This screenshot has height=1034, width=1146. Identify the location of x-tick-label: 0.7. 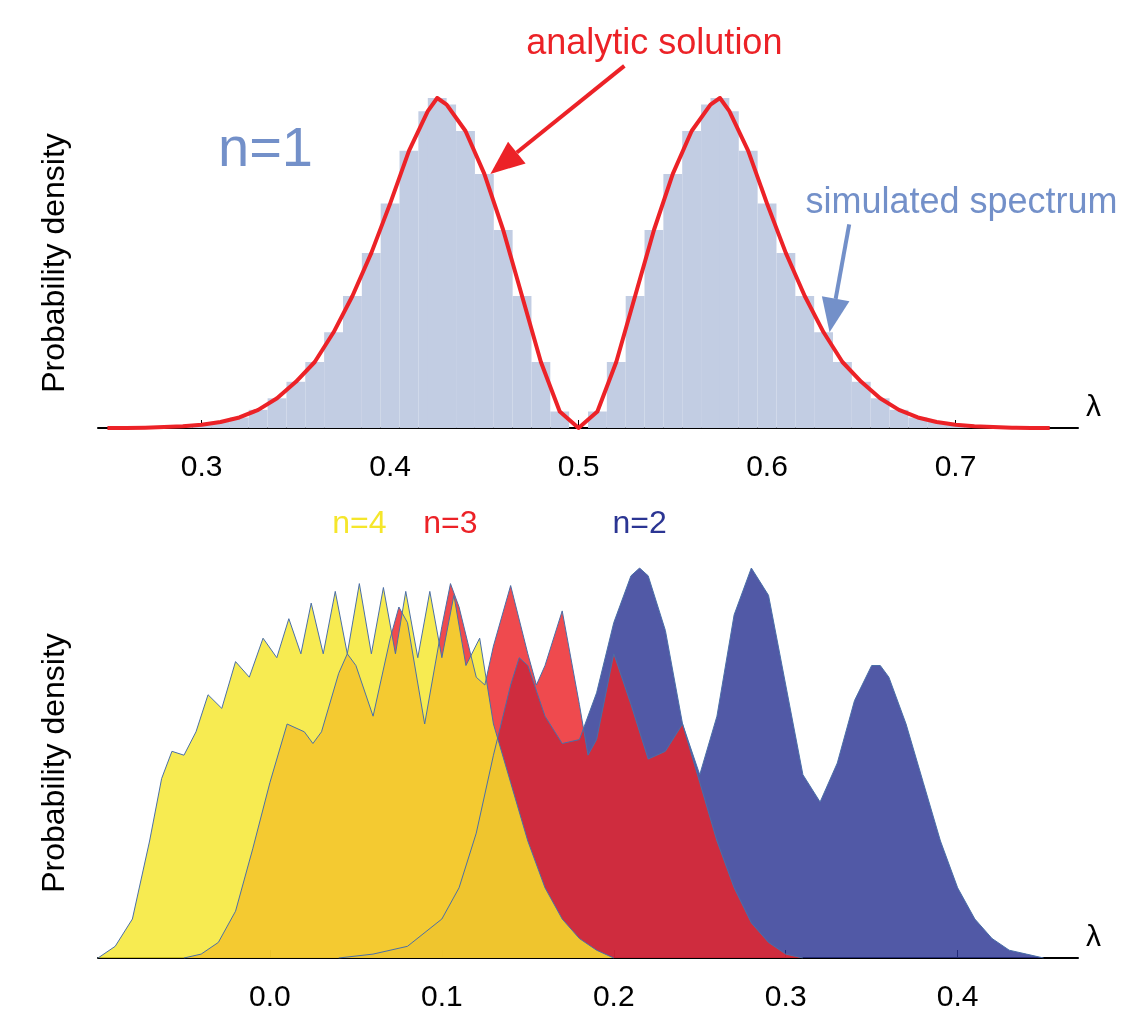
(955, 465).